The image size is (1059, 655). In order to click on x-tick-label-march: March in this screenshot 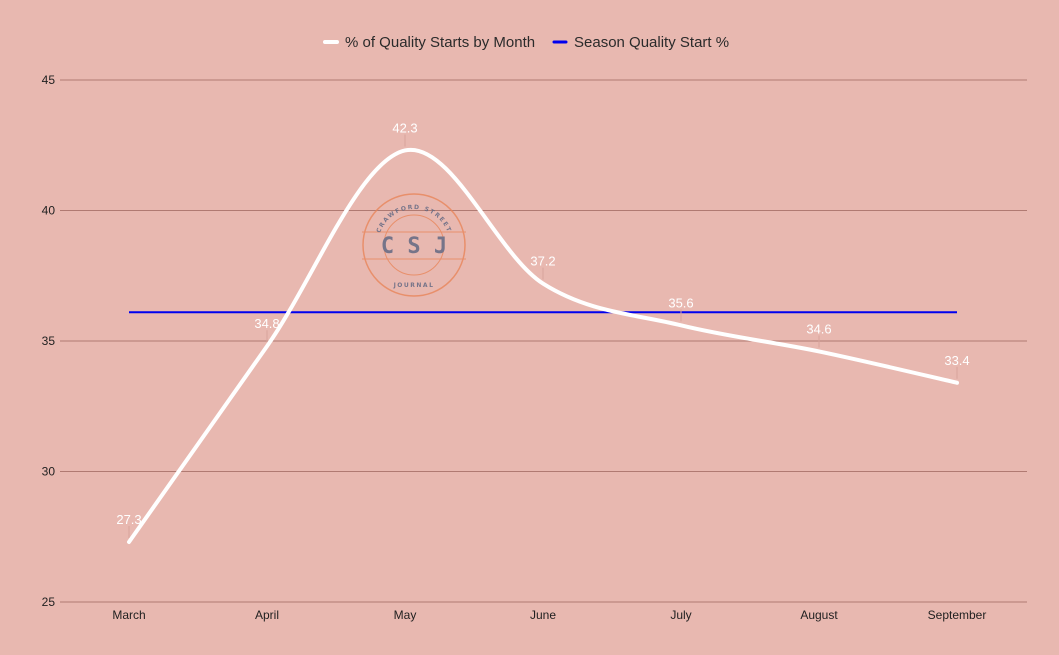, I will do `click(128, 615)`.